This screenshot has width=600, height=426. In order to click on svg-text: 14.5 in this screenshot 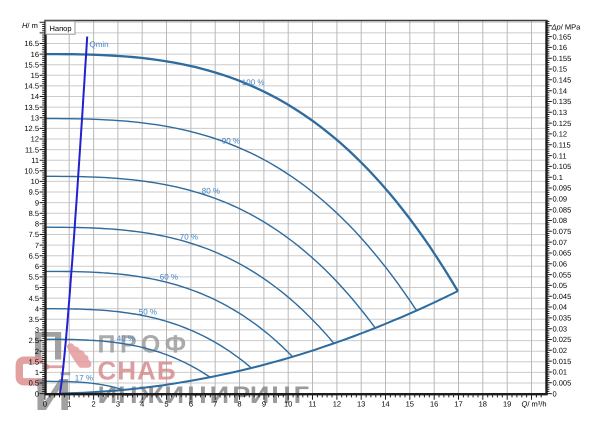, I will do `click(31, 86)`.